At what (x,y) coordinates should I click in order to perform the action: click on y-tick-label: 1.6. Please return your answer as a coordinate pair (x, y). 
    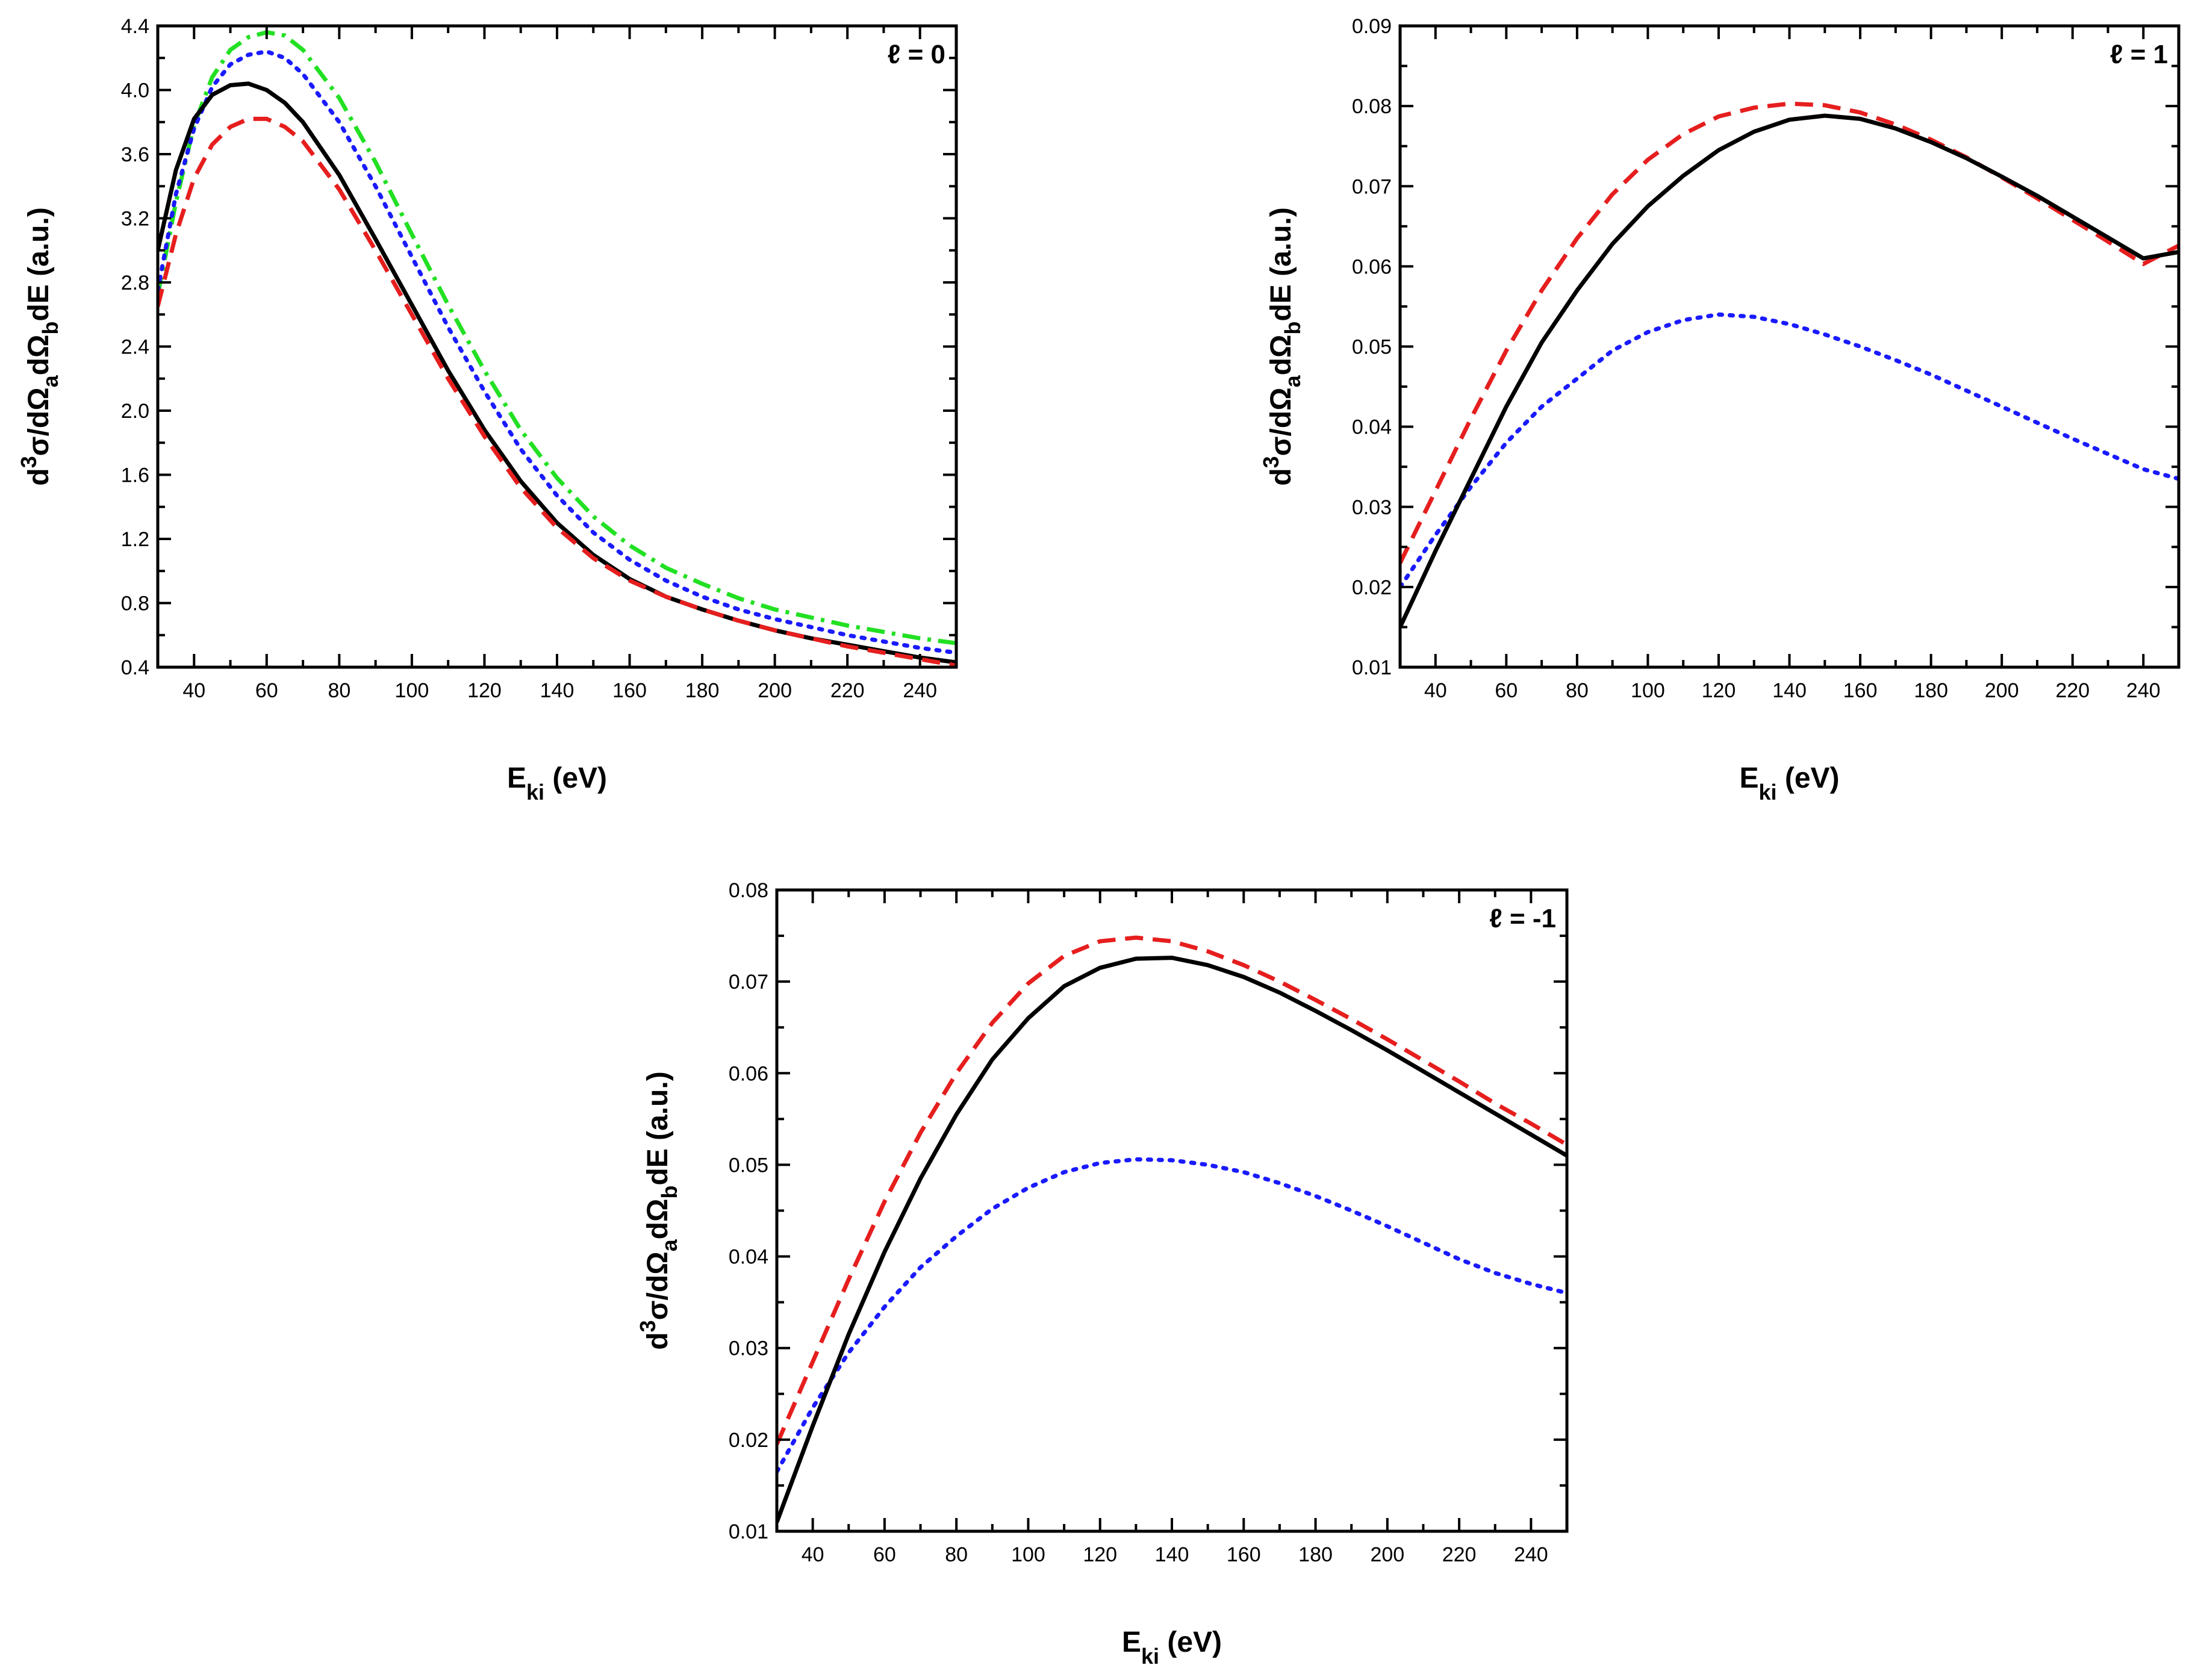
    Looking at the image, I should click on (135, 476).